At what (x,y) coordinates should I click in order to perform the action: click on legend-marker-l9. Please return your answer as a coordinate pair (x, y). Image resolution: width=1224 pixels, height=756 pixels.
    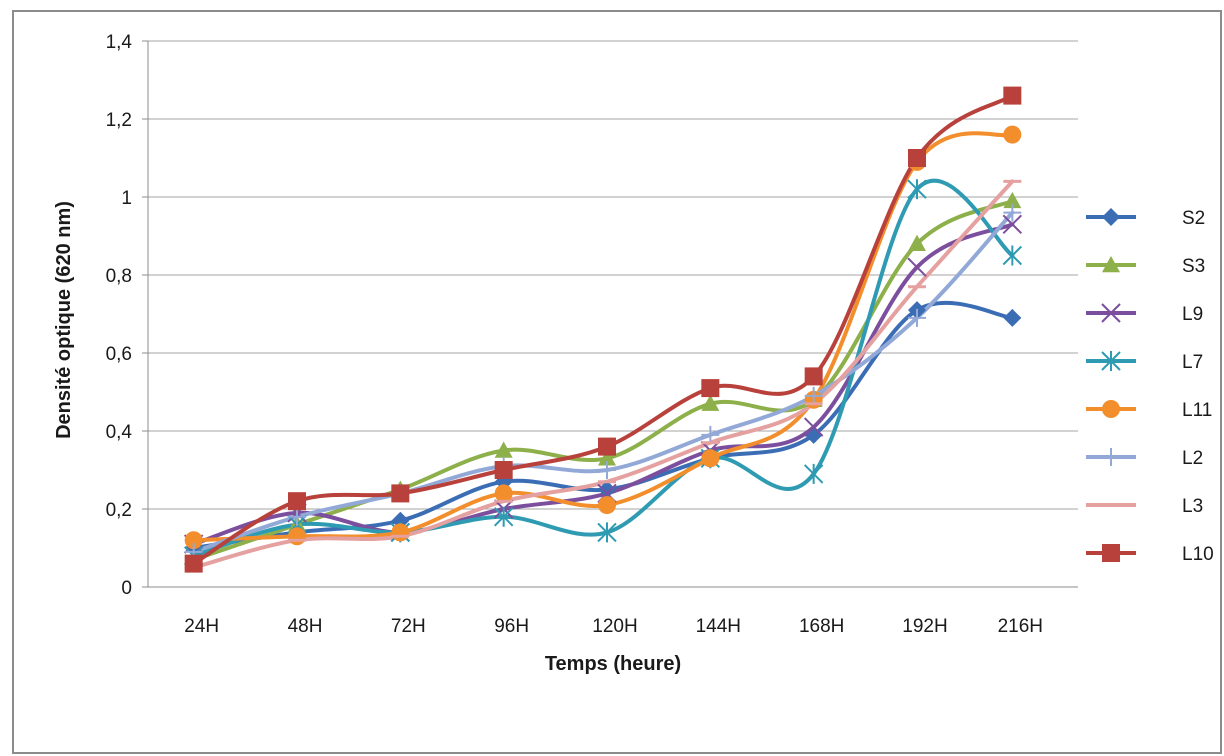
    Looking at the image, I should click on (1111, 313).